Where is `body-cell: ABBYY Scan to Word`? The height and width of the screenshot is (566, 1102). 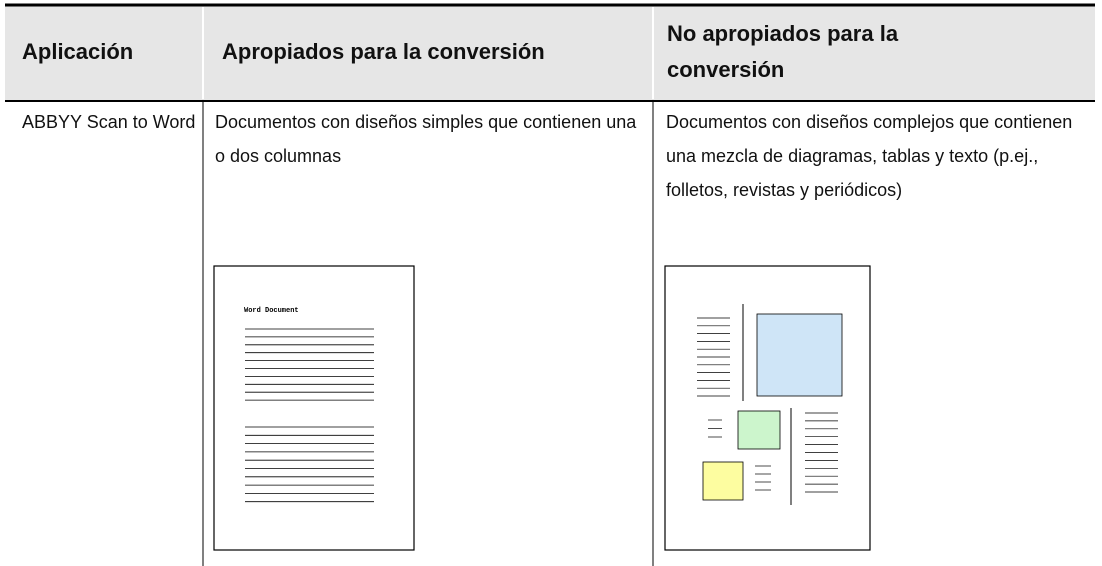
body-cell: ABBYY Scan to Word is located at coordinates (109, 122).